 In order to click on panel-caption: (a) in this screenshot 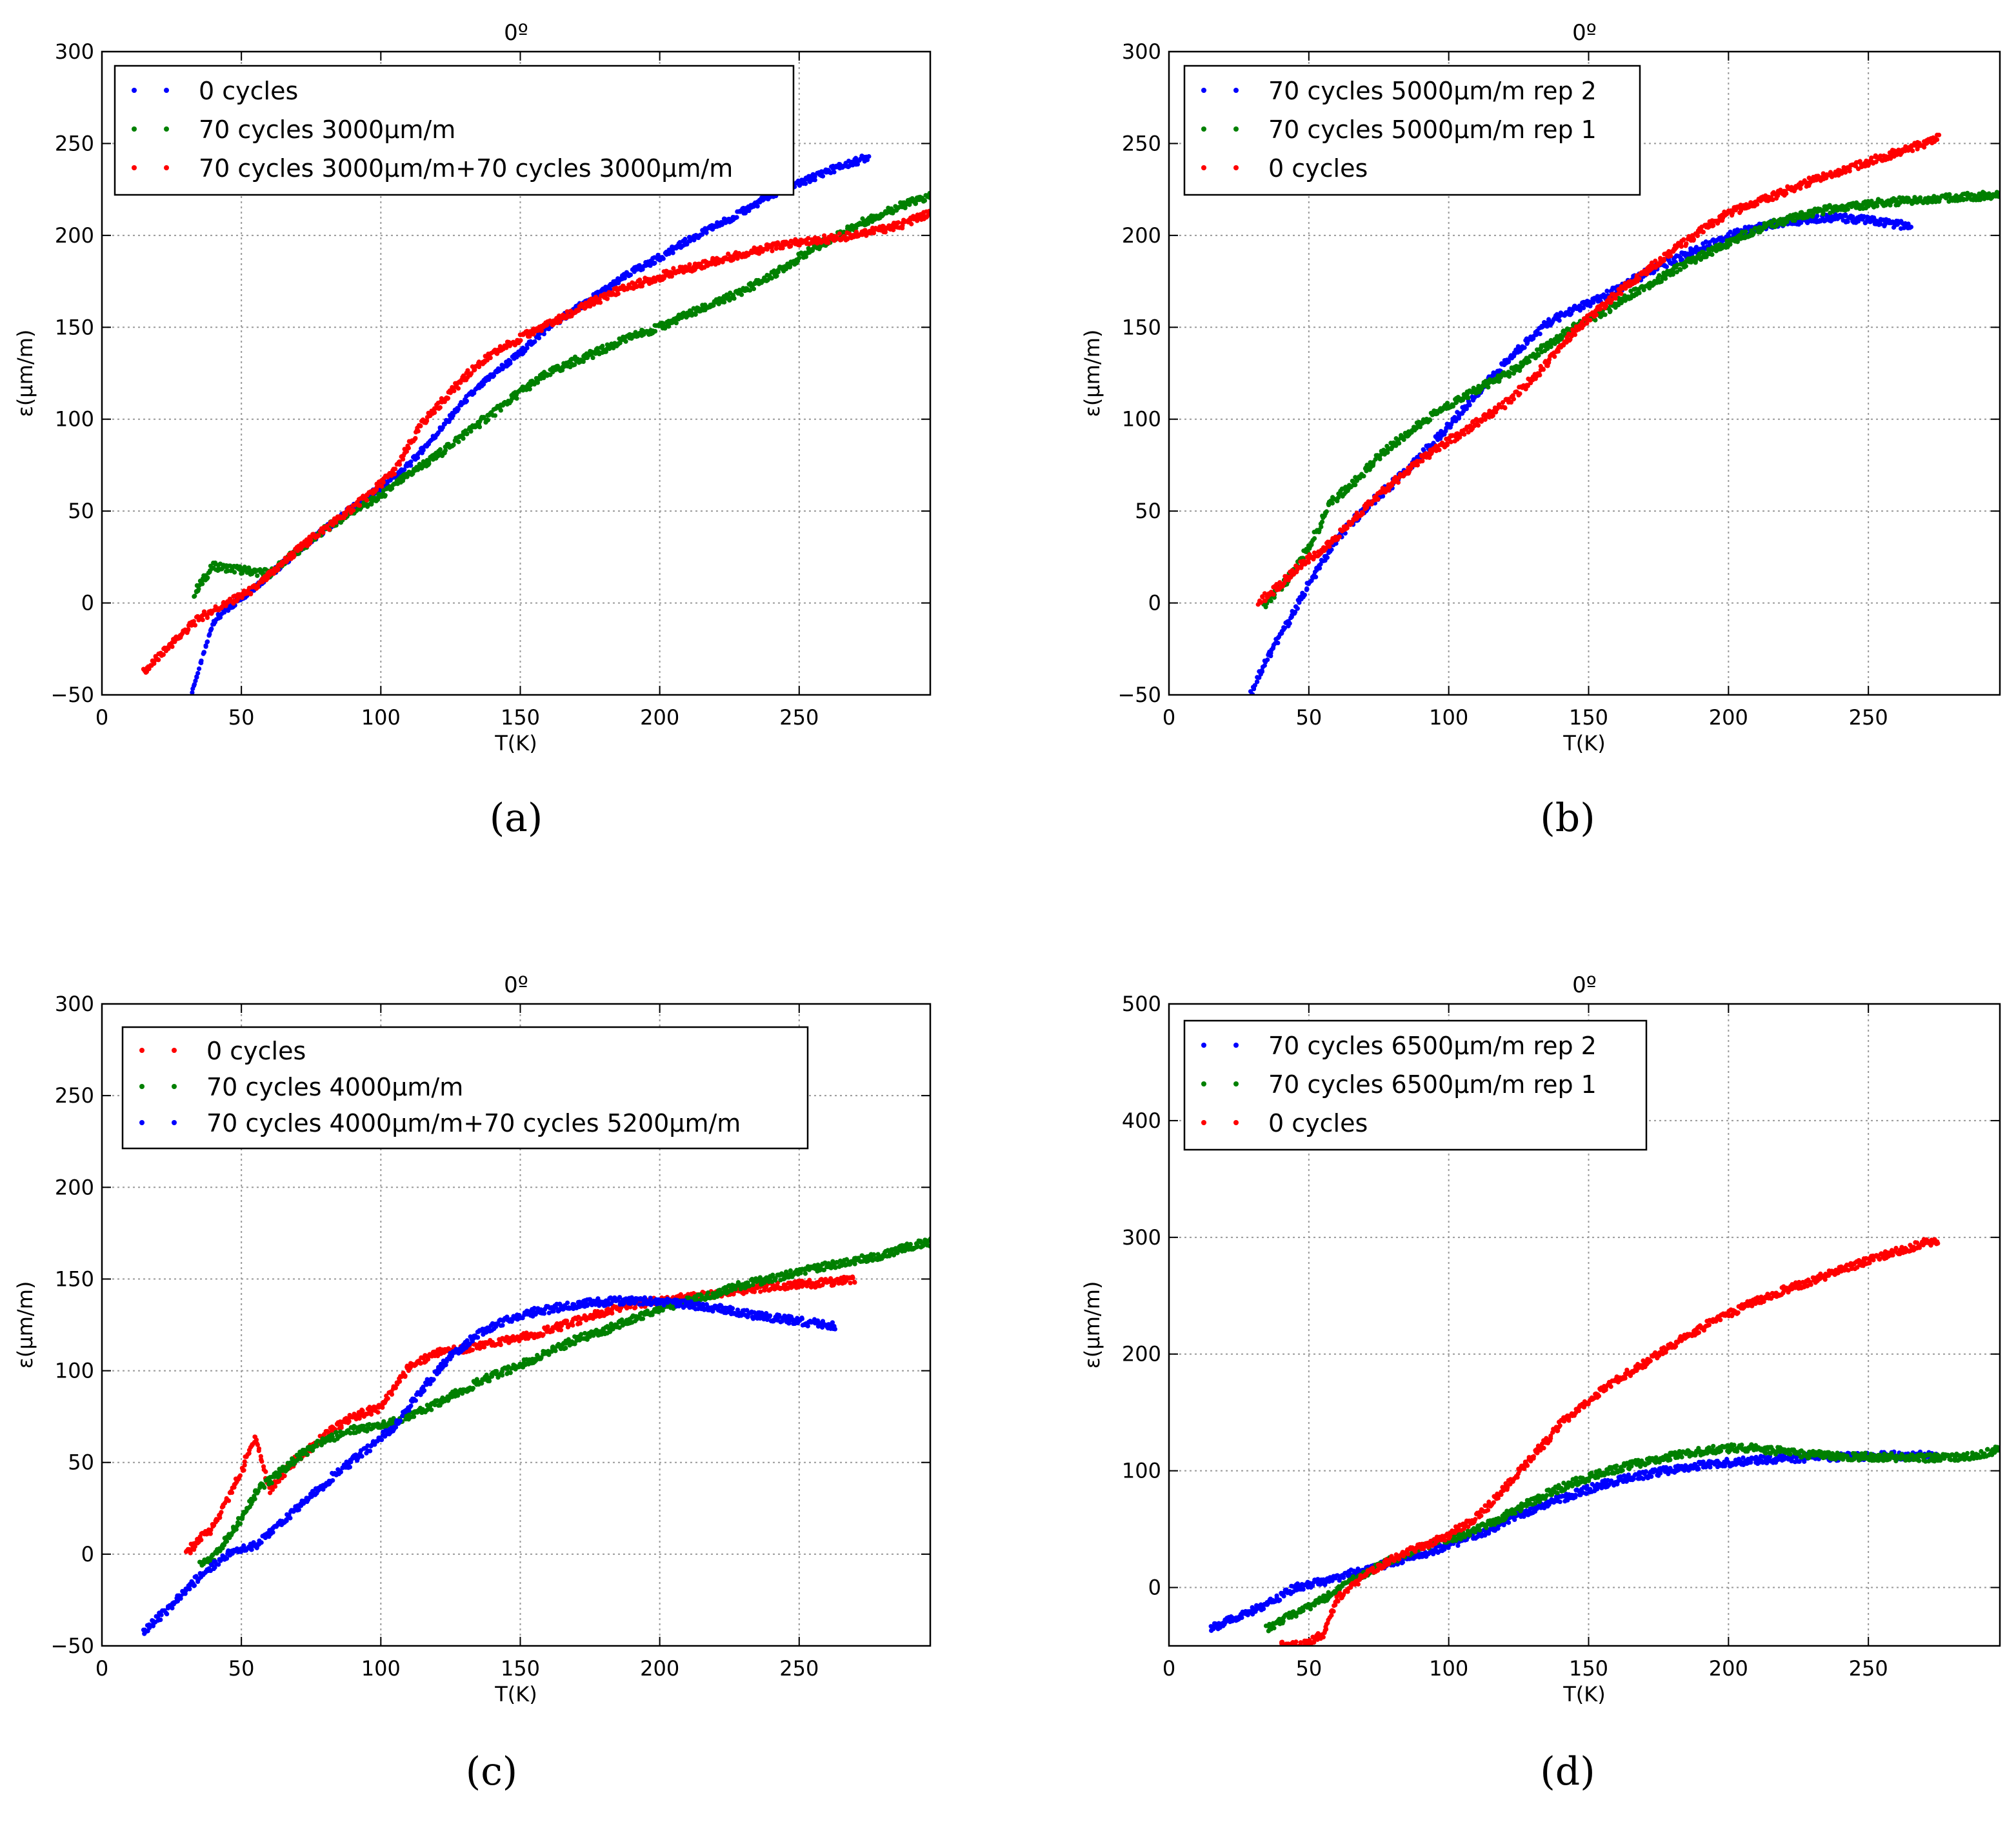, I will do `click(516, 818)`.